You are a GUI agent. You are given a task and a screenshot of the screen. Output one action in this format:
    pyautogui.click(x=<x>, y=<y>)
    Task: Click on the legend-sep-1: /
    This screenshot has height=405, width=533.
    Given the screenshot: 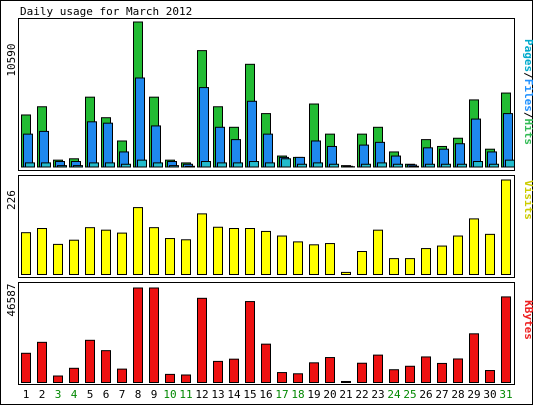 What is the action you would take?
    pyautogui.click(x=527, y=75)
    